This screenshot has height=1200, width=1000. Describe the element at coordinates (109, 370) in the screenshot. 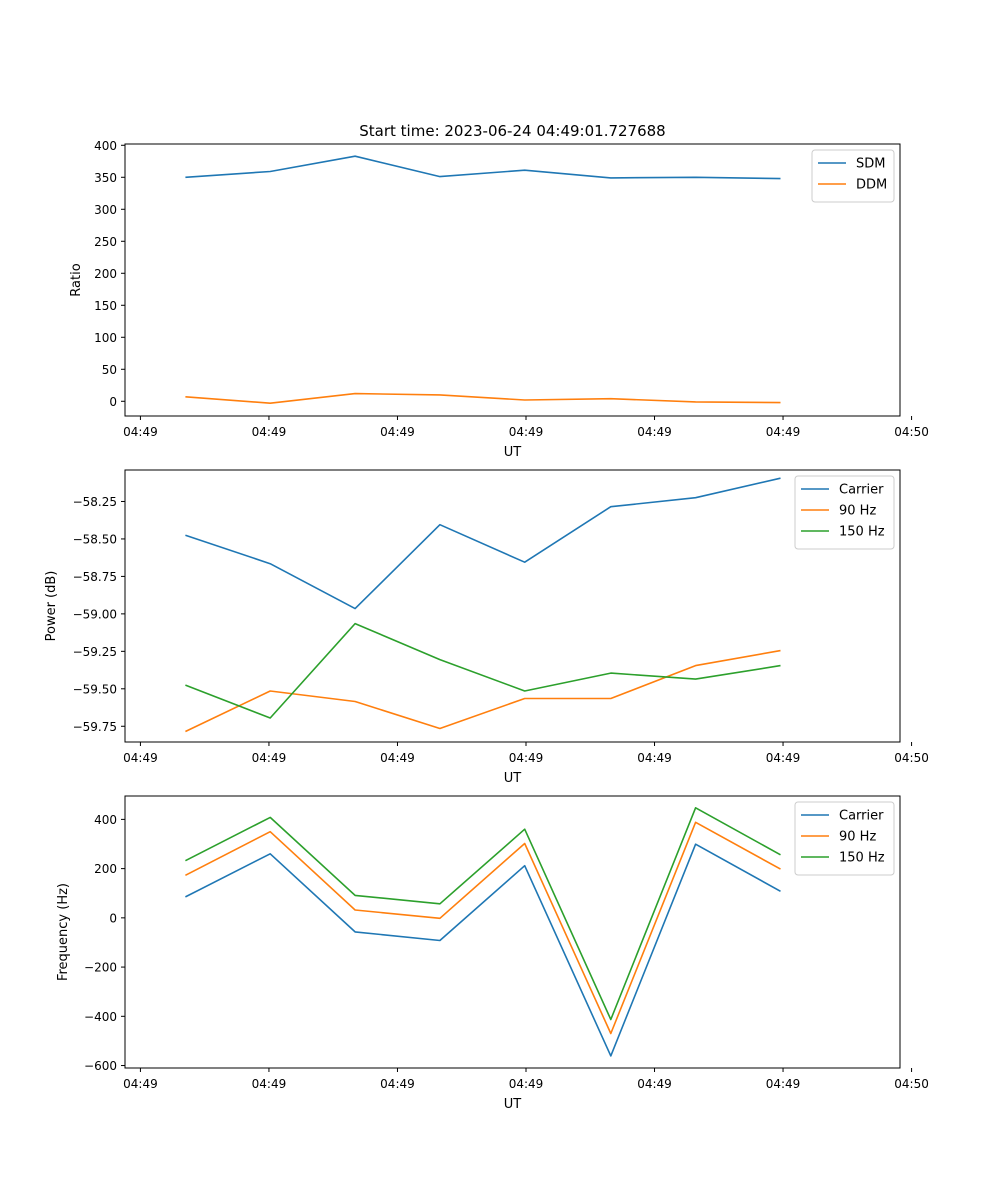

I see `y-tick-label: 50` at that location.